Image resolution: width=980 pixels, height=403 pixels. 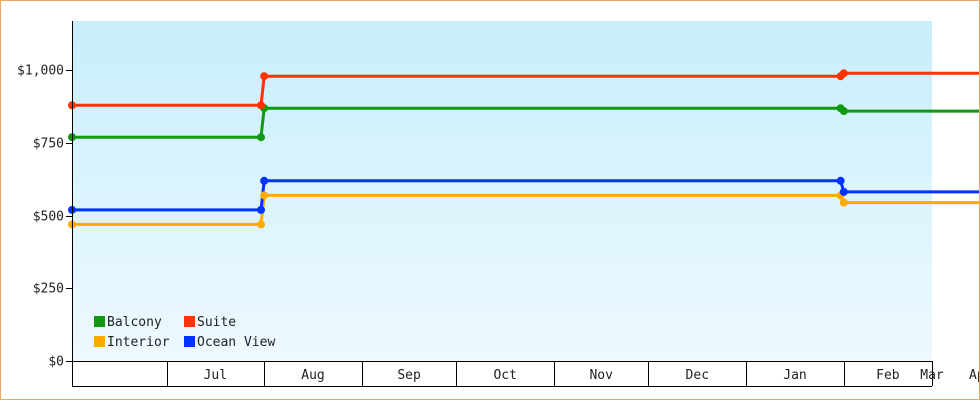 I want to click on x-tick-label: Apr, so click(x=974, y=375).